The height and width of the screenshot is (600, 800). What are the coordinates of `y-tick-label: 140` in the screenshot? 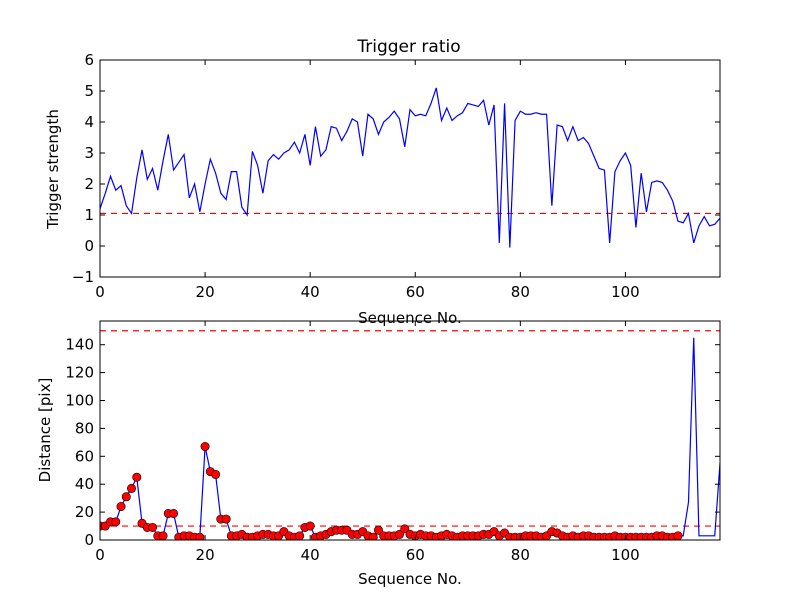 It's located at (79, 345).